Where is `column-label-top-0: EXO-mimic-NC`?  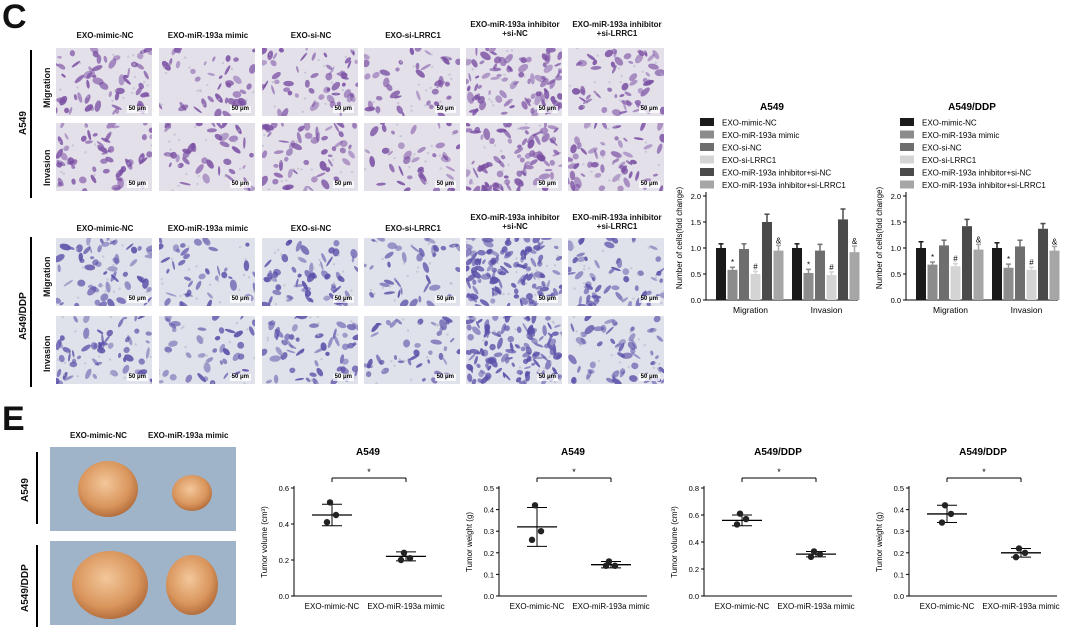 column-label-top-0: EXO-mimic-NC is located at coordinates (105, 35).